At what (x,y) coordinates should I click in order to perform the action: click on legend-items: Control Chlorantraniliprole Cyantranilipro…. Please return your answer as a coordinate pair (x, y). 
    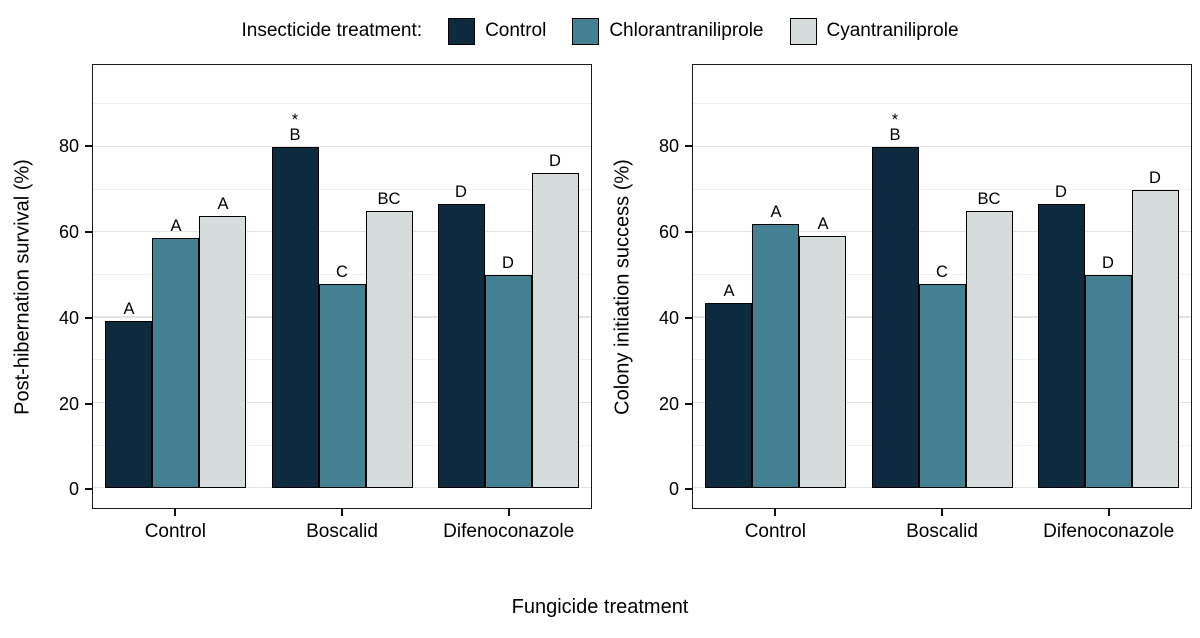
    Looking at the image, I should click on (703, 31).